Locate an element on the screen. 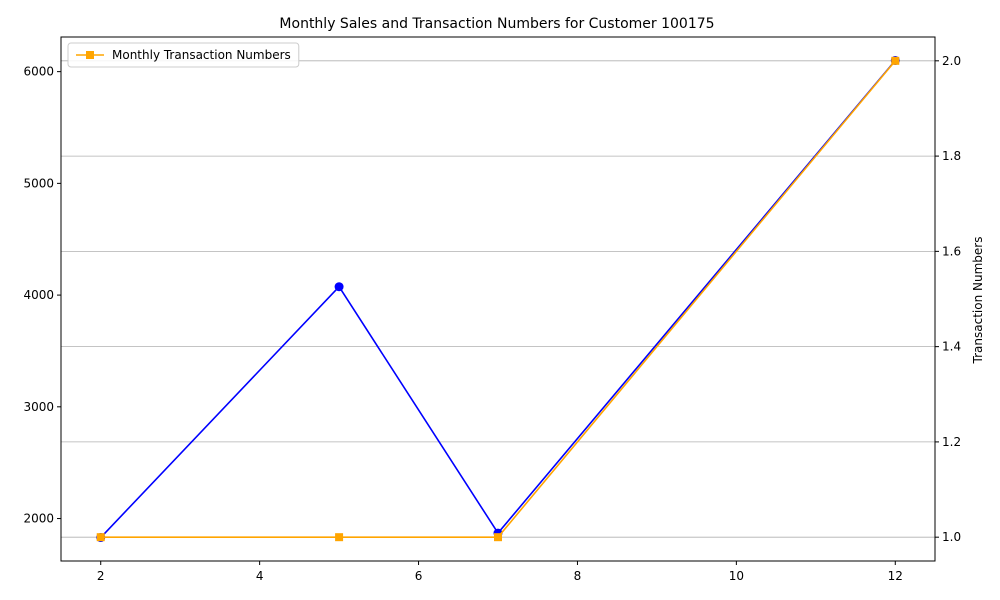 Image resolution: width=1000 pixels, height=600 pixels. x-tick-label: 8 is located at coordinates (578, 576).